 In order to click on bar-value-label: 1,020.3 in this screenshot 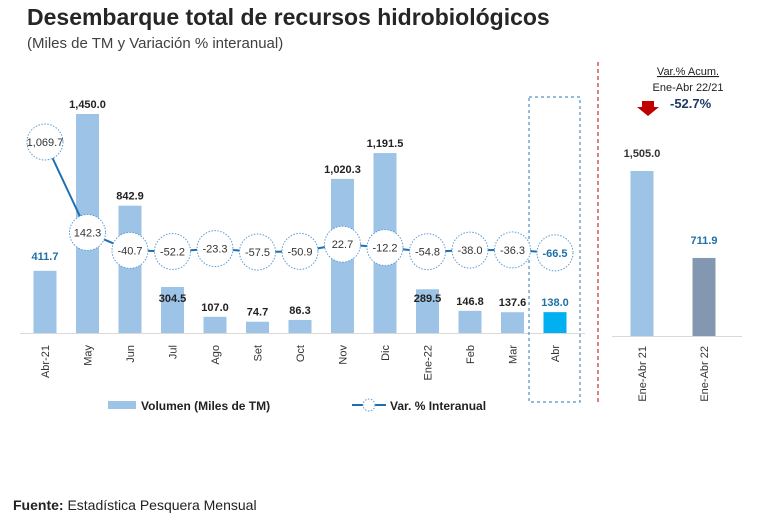, I will do `click(342, 170)`.